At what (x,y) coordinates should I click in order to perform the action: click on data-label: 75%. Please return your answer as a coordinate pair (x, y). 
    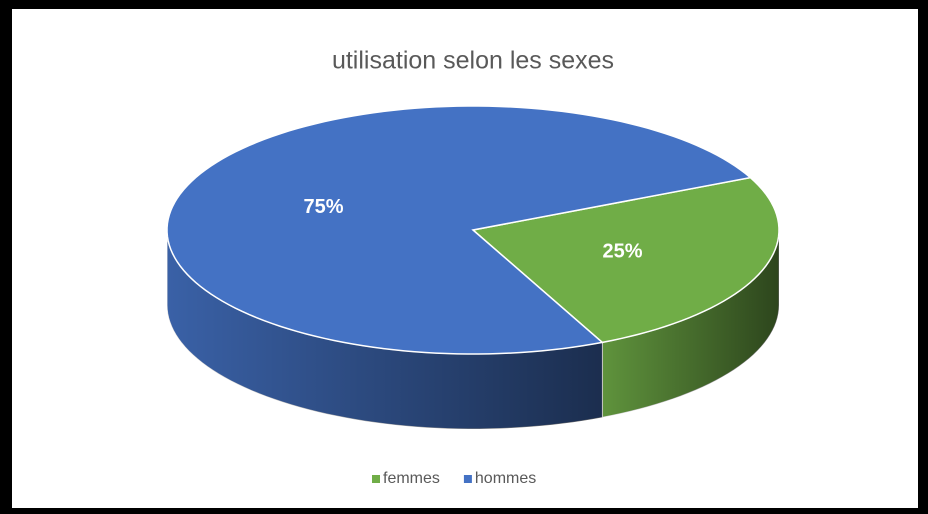
    Looking at the image, I should click on (323, 207).